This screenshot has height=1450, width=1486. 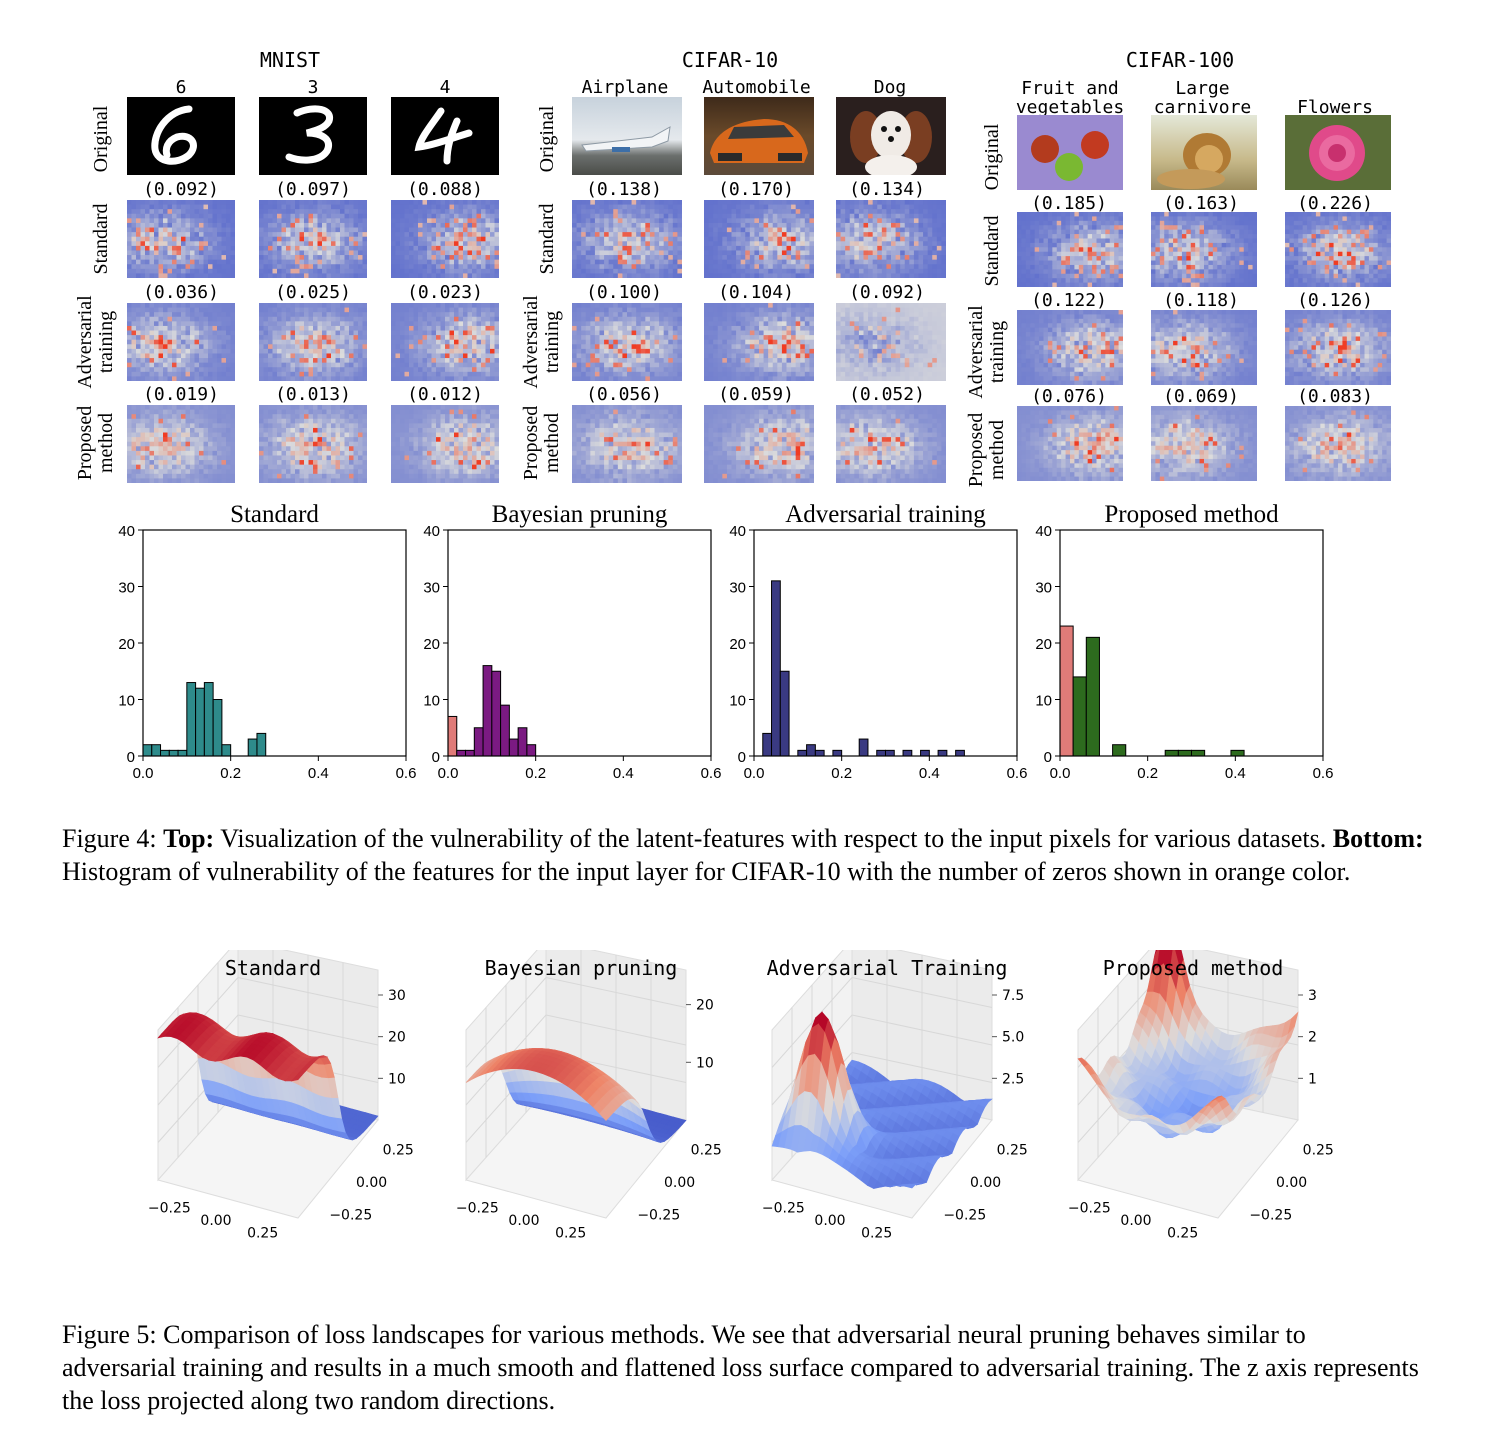 I want to click on histogram-panel: Standard 0 10 20 30 40 0.0 0.2 0.4 0.6, so click(x=267, y=641).